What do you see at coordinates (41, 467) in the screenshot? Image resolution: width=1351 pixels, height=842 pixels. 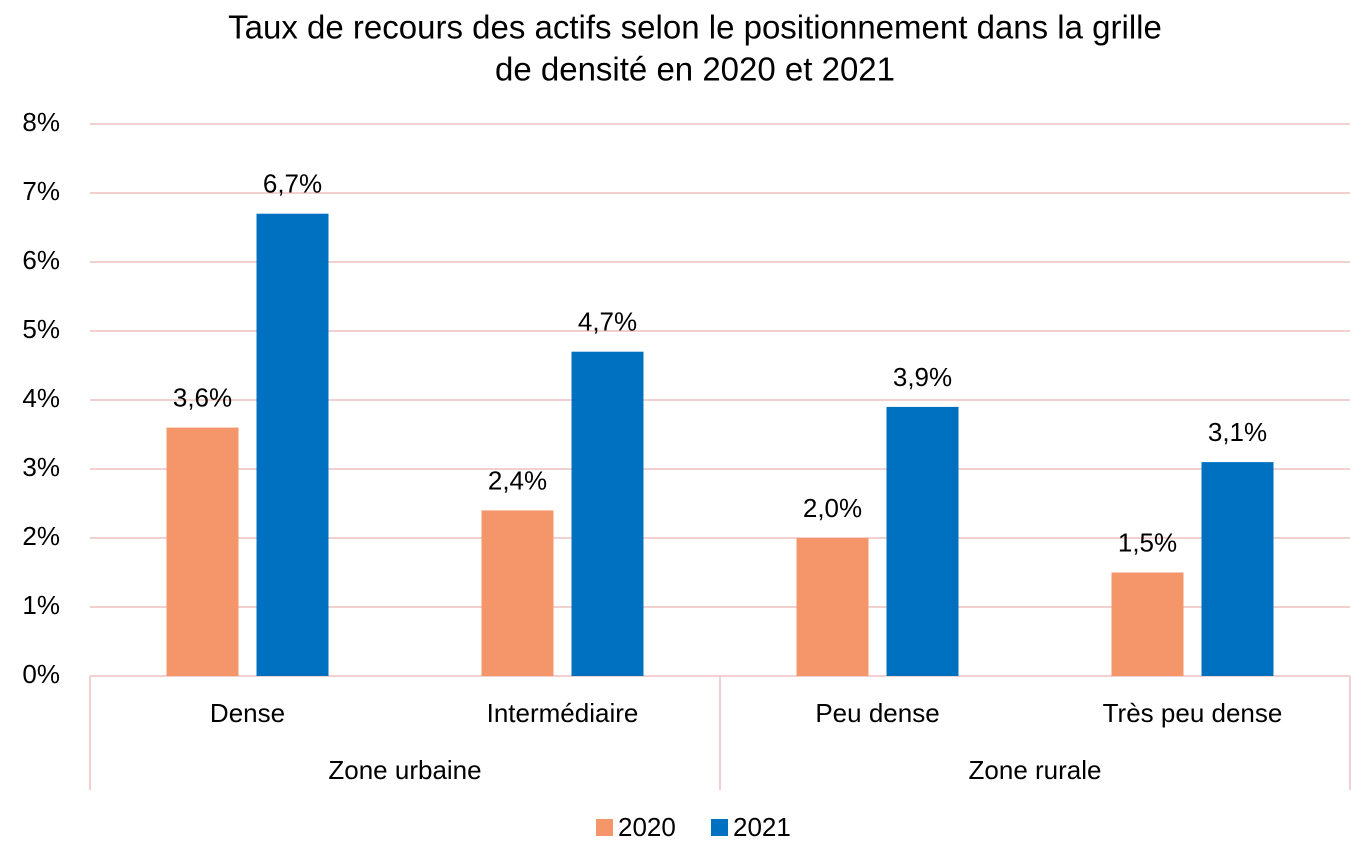 I see `y-tick-label: 3%` at bounding box center [41, 467].